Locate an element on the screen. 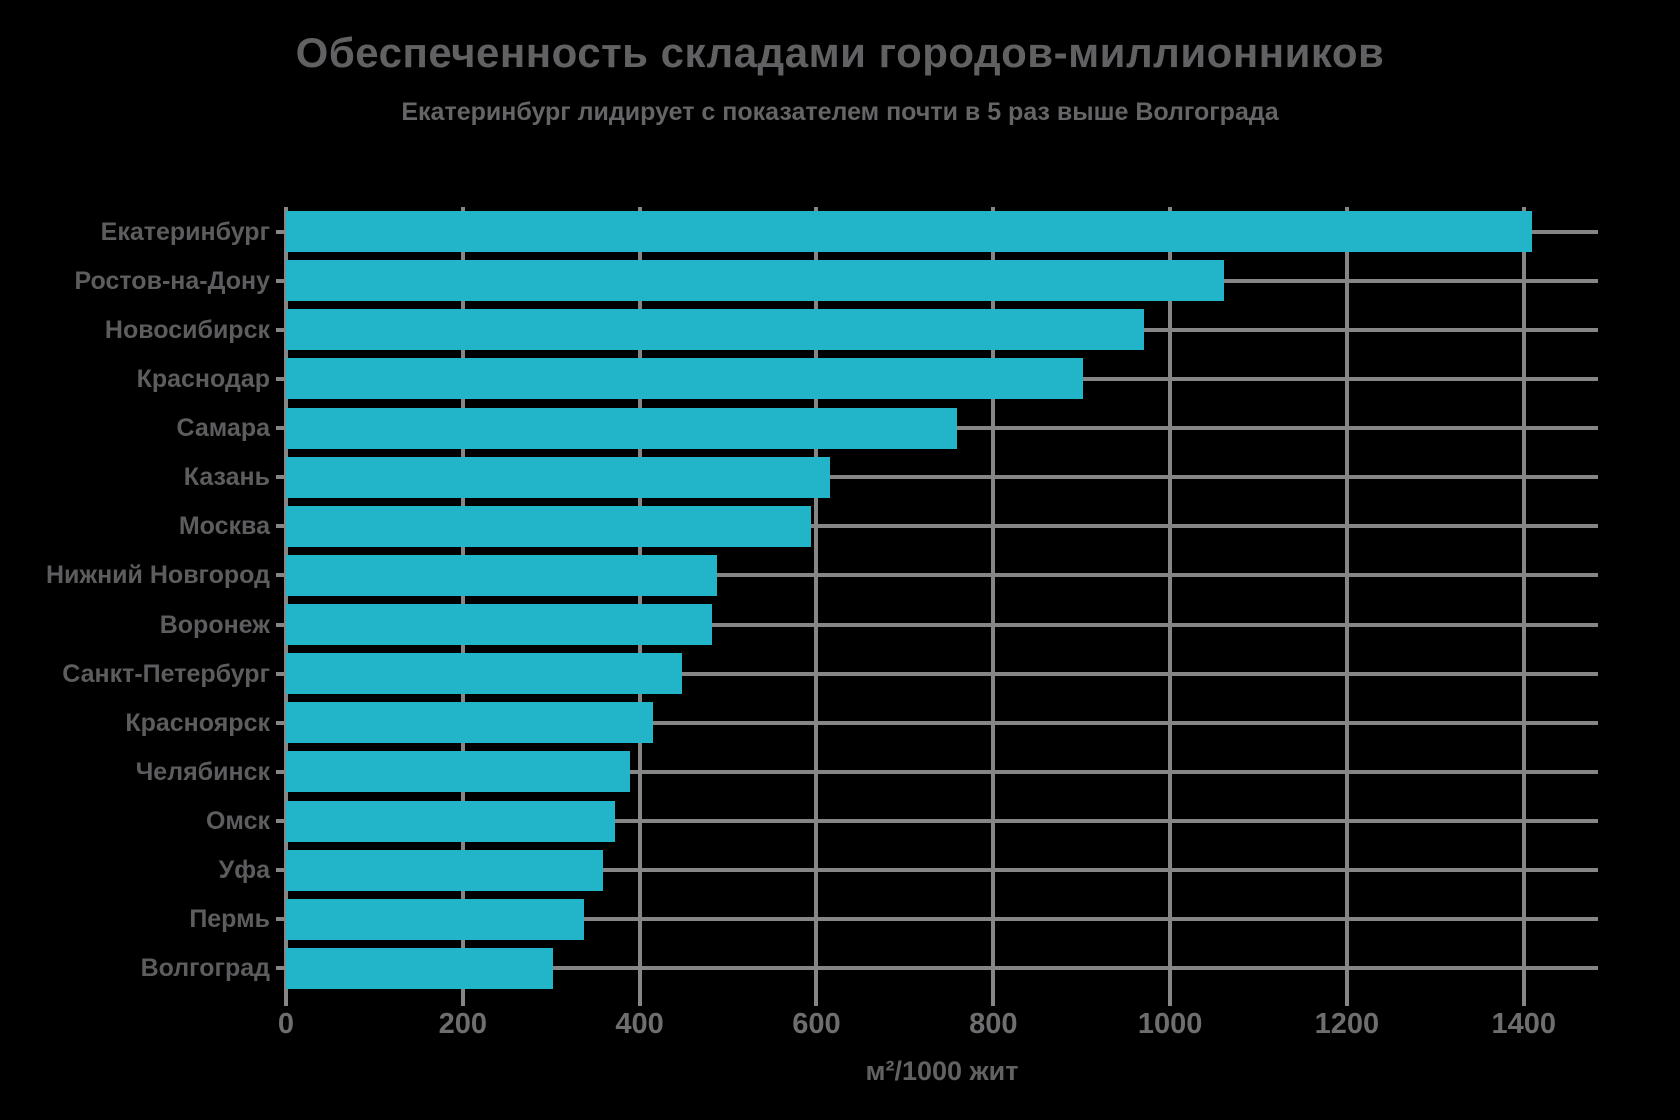  x-tick-label: 0 is located at coordinates (286, 1024).